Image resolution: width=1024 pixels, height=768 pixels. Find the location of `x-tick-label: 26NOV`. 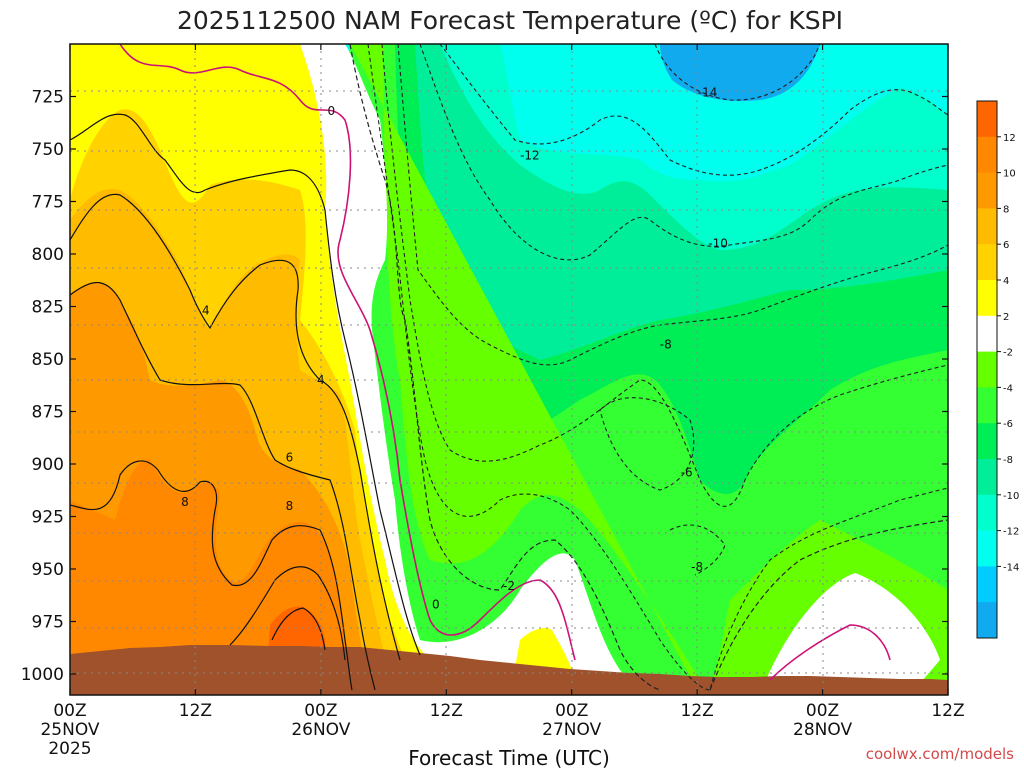

x-tick-label: 26NOV is located at coordinates (320, 730).